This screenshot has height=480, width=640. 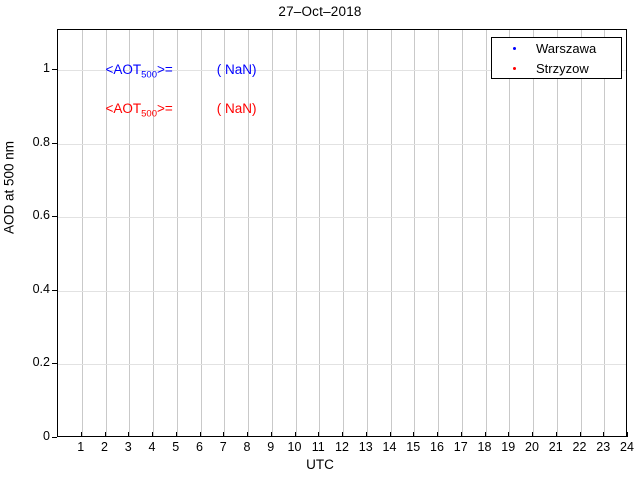 I want to click on legend: Warszawa Strzyzow, so click(x=556, y=58).